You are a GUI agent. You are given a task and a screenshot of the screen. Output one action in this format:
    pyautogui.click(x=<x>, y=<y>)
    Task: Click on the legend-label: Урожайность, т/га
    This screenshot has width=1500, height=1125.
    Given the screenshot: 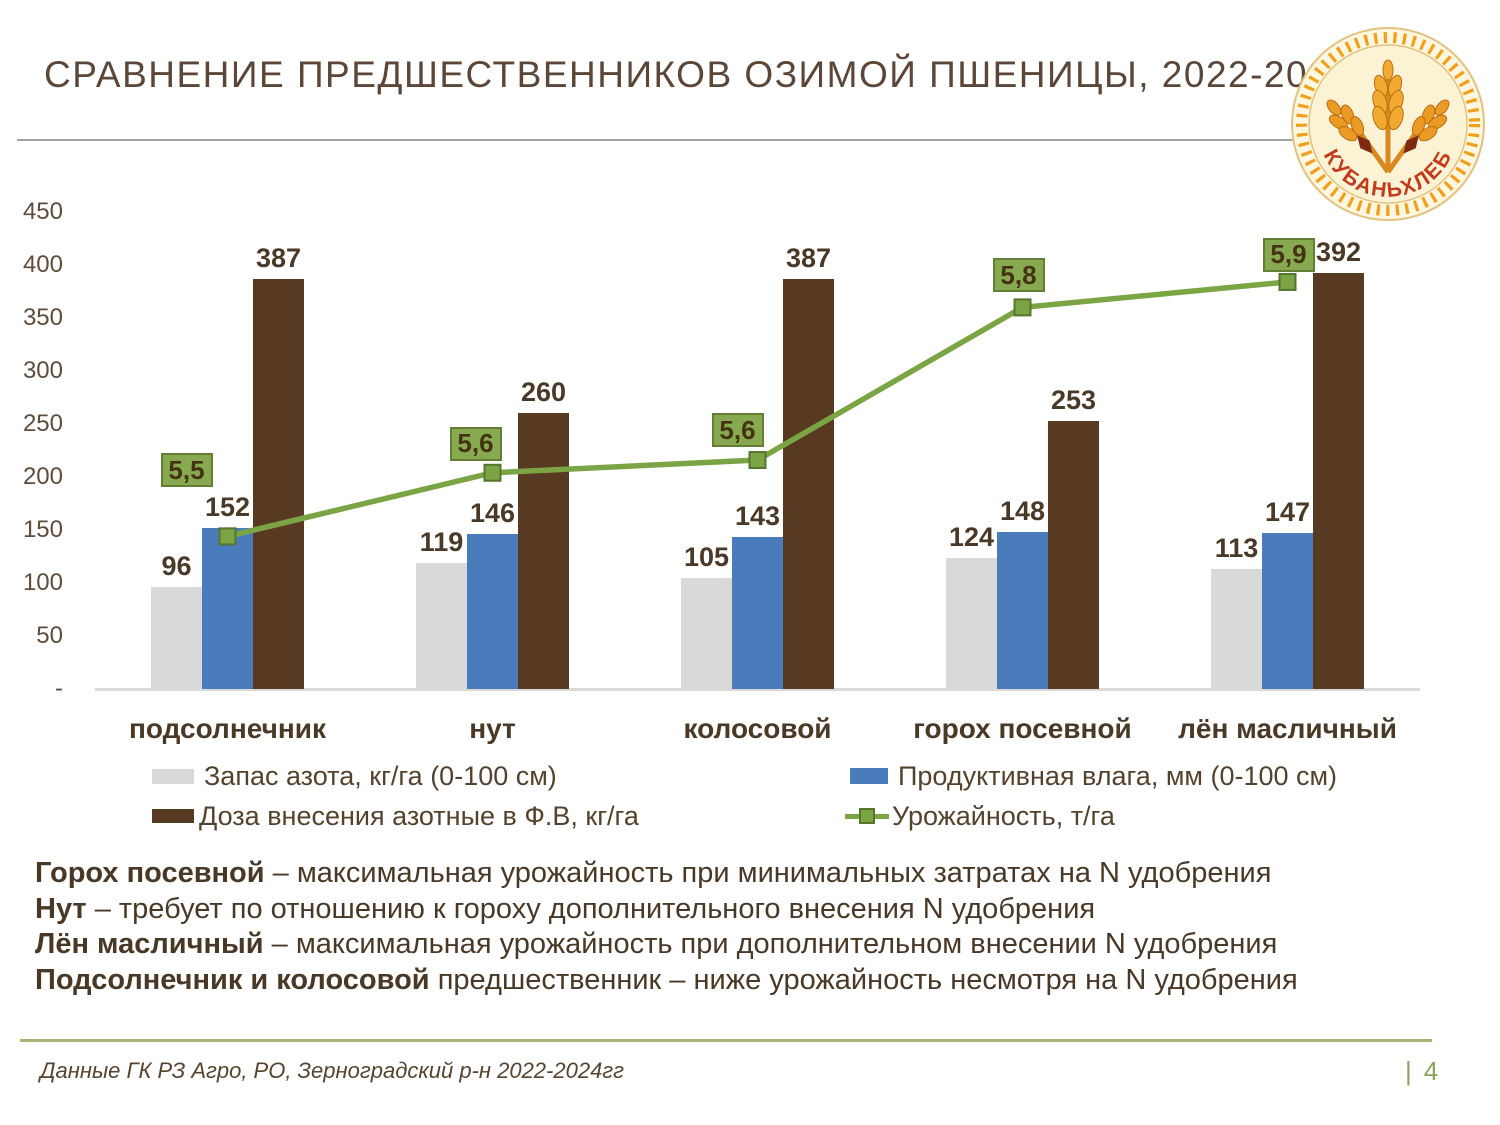 What is the action you would take?
    pyautogui.click(x=1003, y=815)
    